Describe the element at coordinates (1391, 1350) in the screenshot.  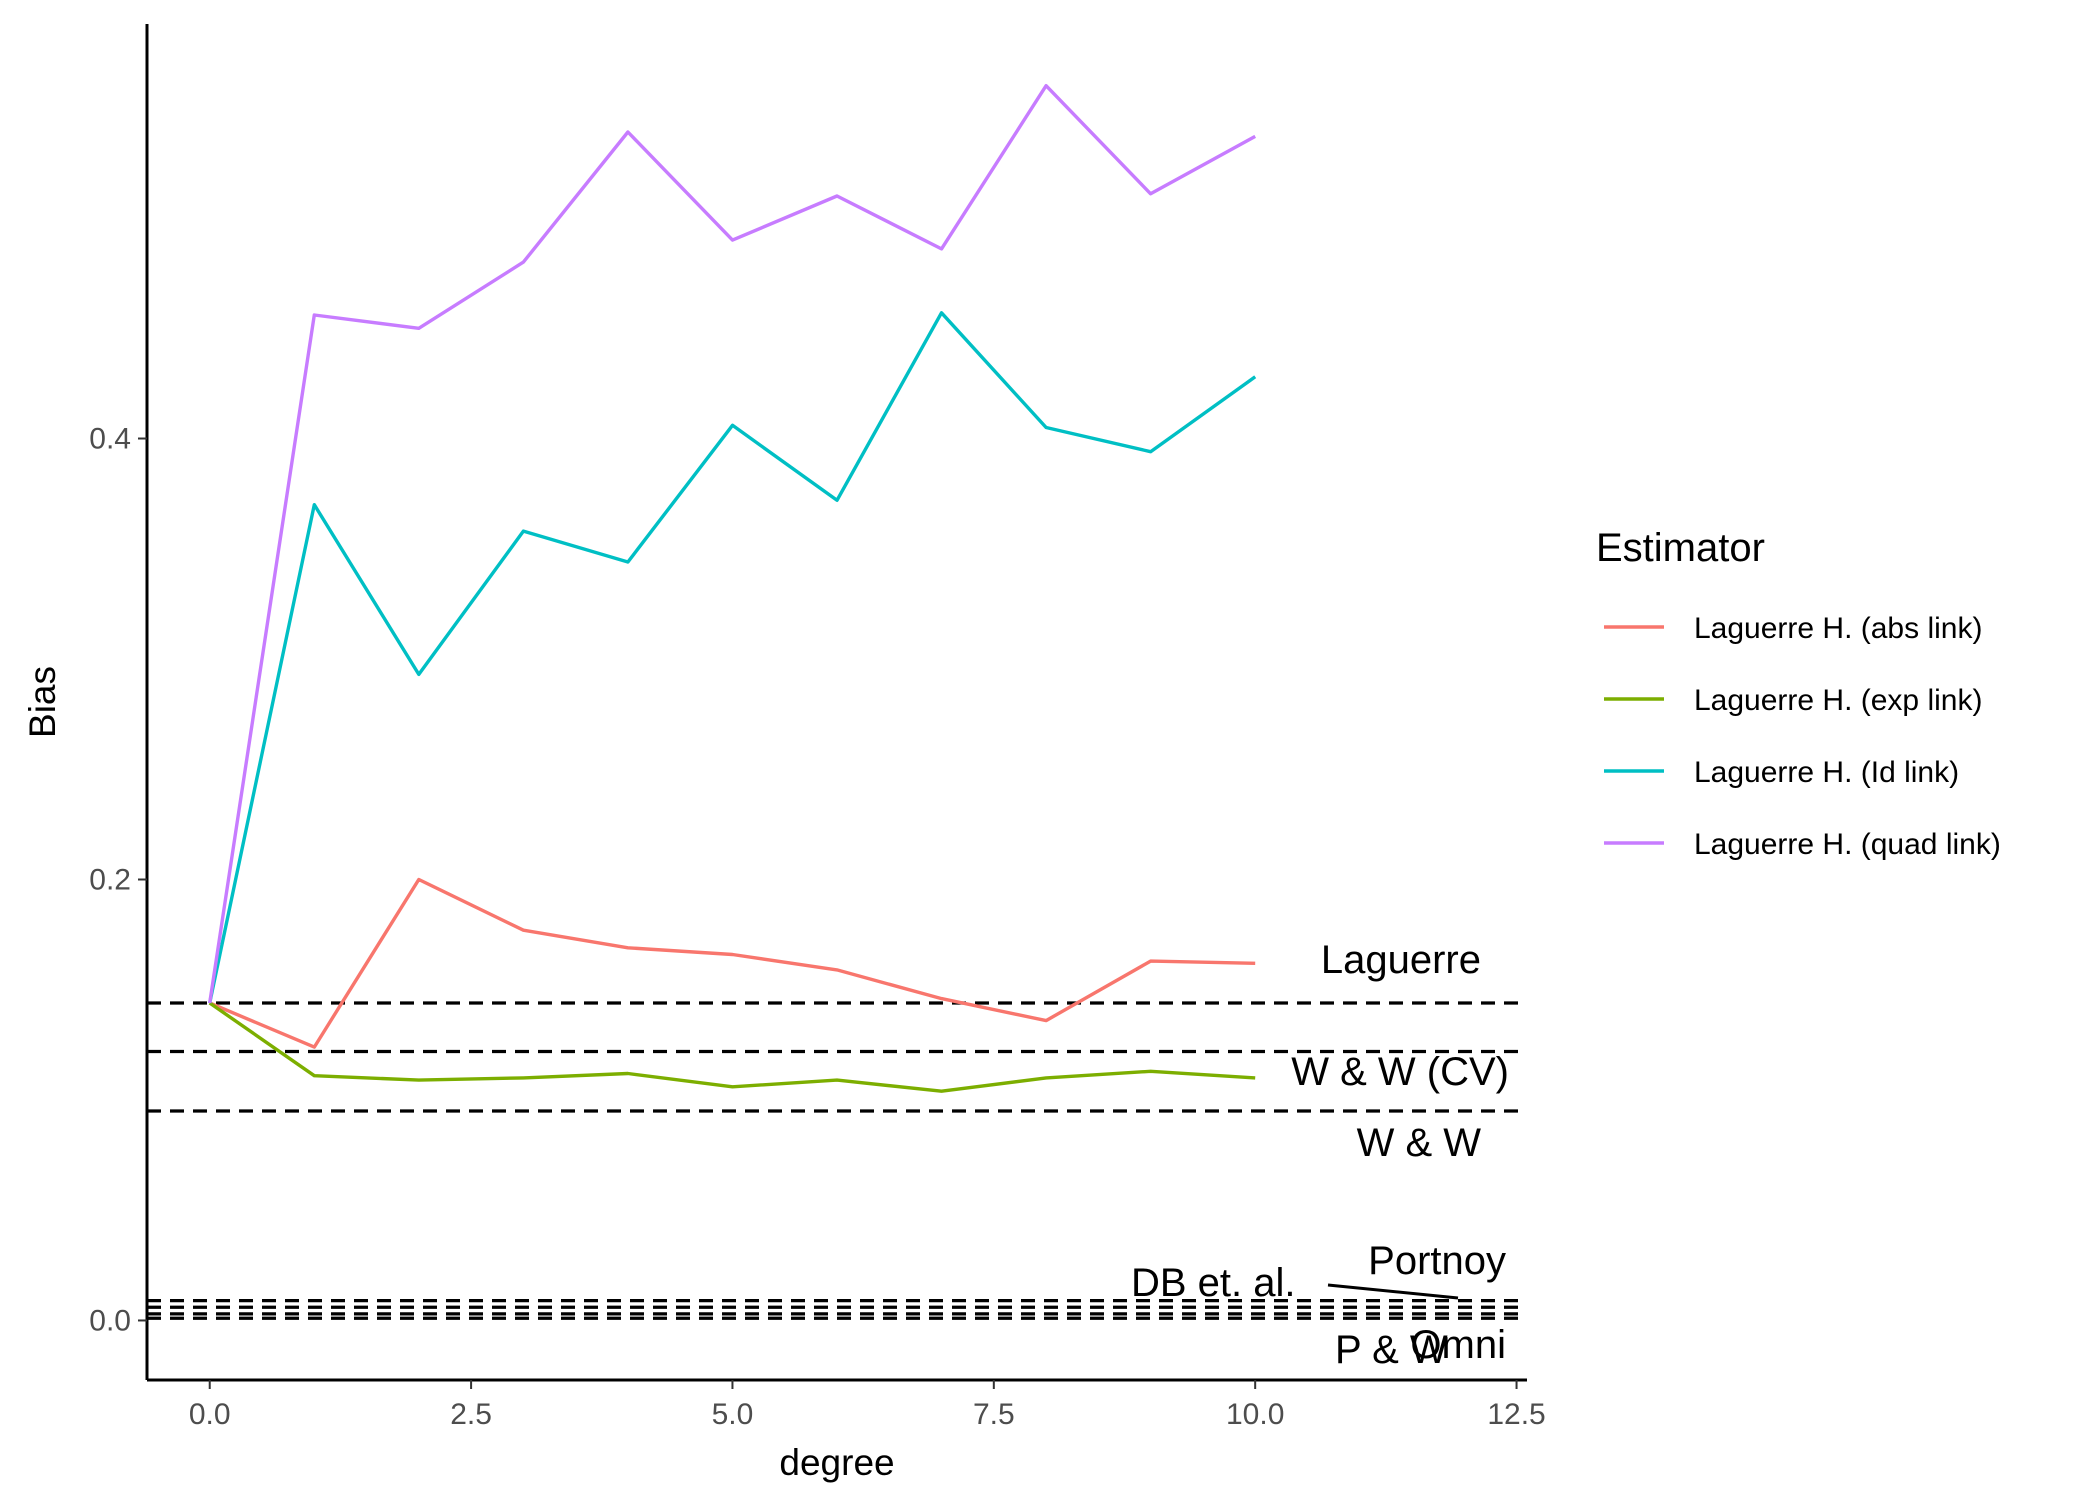
I see `reference-label: P & W` at that location.